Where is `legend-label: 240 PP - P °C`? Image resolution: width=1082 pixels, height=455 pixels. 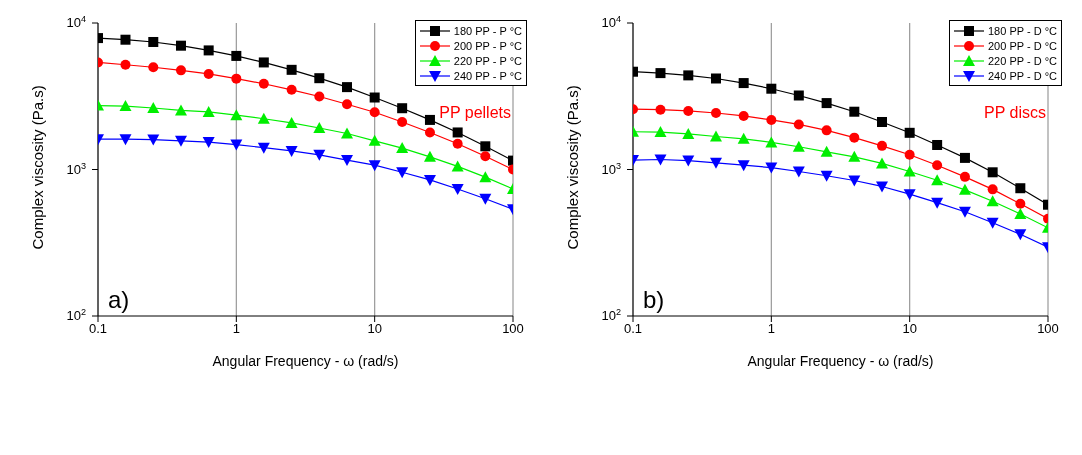
legend-label: 240 PP - P °C is located at coordinates (487, 75).